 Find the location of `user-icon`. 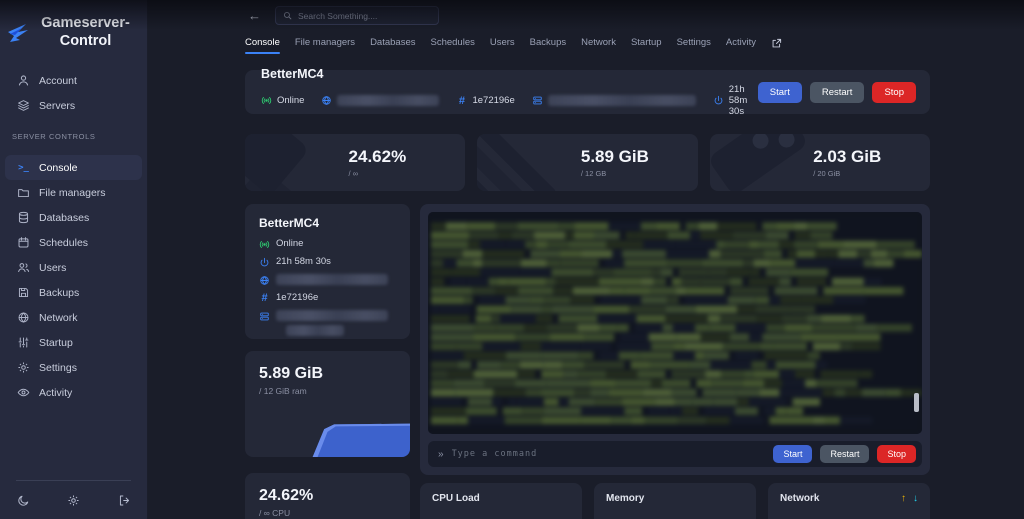

user-icon is located at coordinates (23, 80).